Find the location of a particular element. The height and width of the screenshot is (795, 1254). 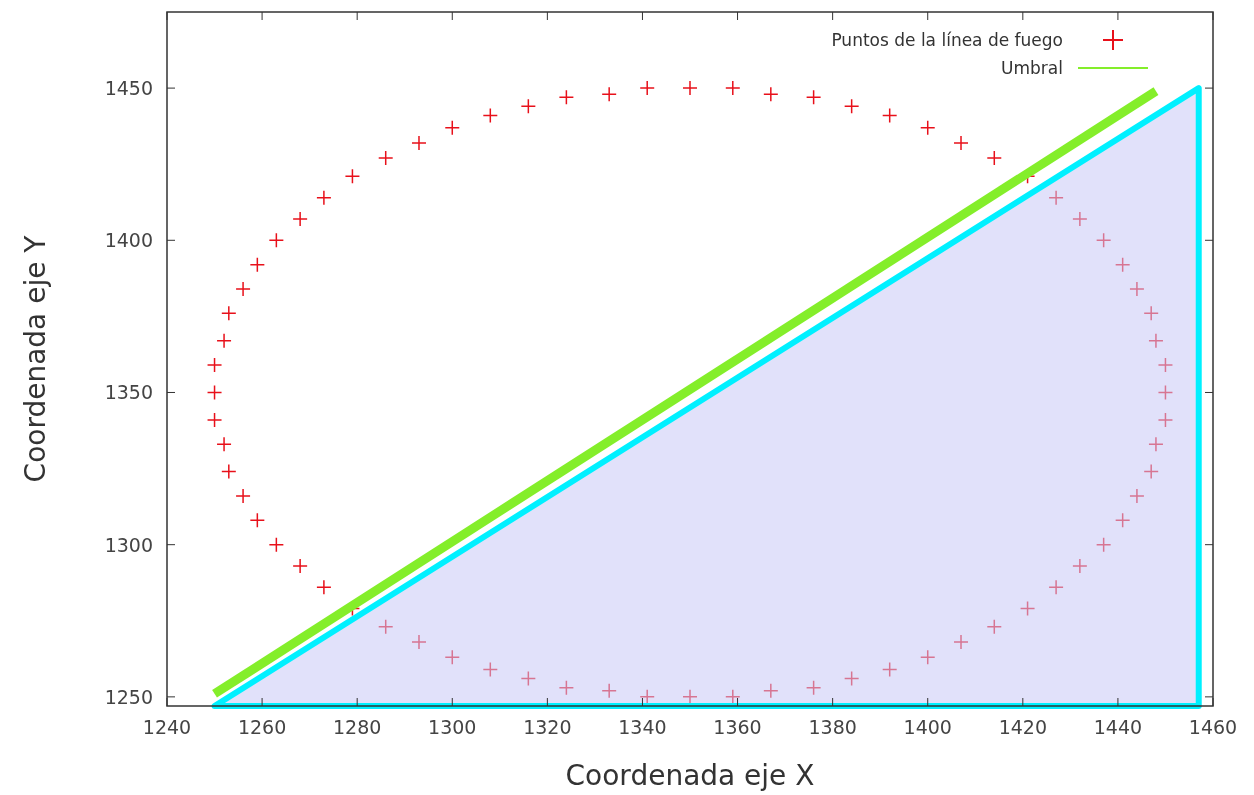

x-tick-label: 1260 is located at coordinates (262, 727).